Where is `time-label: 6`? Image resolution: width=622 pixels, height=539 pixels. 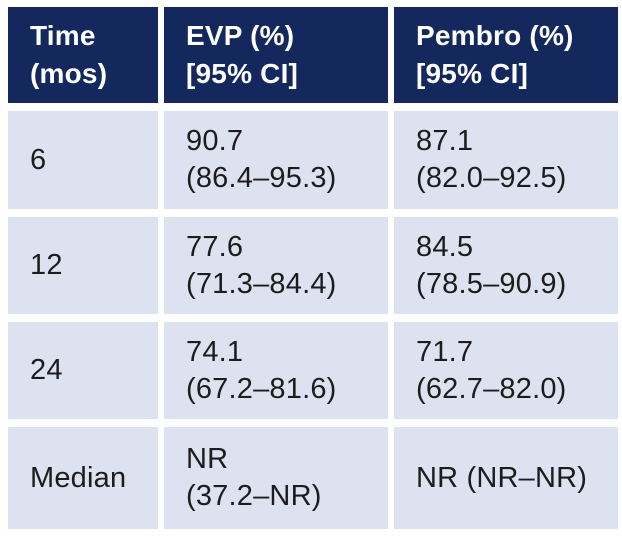
time-label: 6 is located at coordinates (38, 159).